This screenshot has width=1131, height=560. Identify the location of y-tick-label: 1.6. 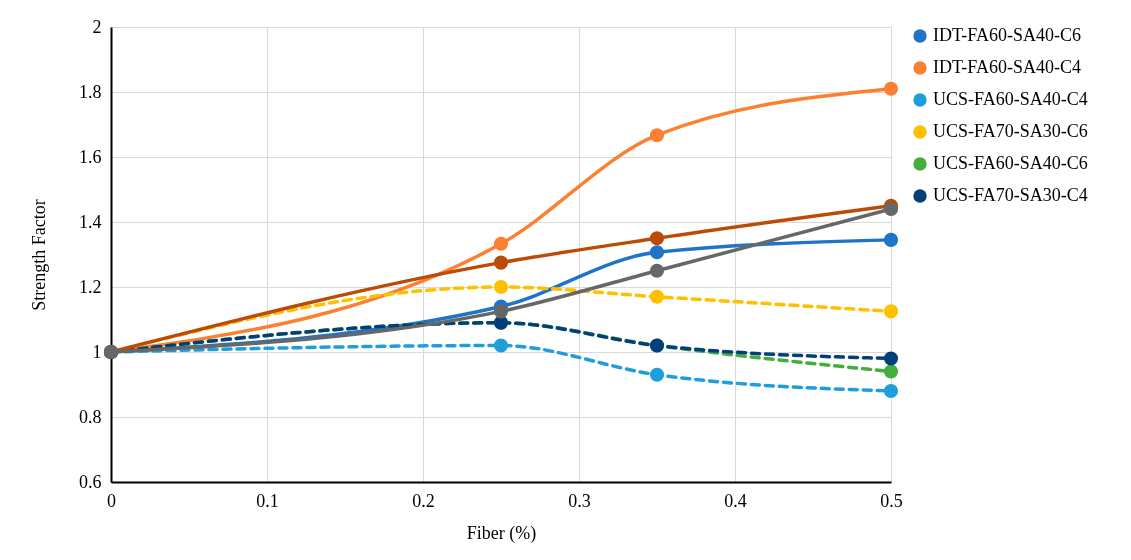
(90, 156).